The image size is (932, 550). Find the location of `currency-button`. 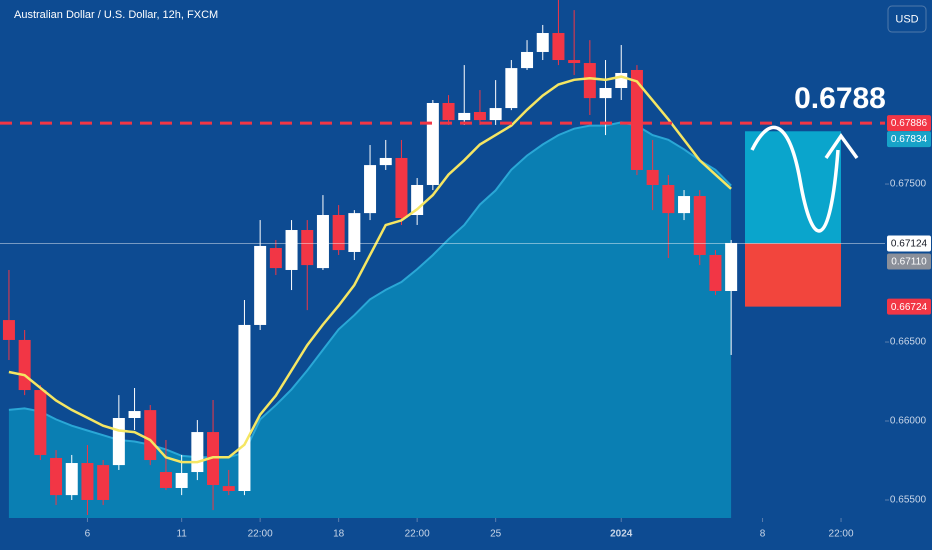

currency-button is located at coordinates (907, 19).